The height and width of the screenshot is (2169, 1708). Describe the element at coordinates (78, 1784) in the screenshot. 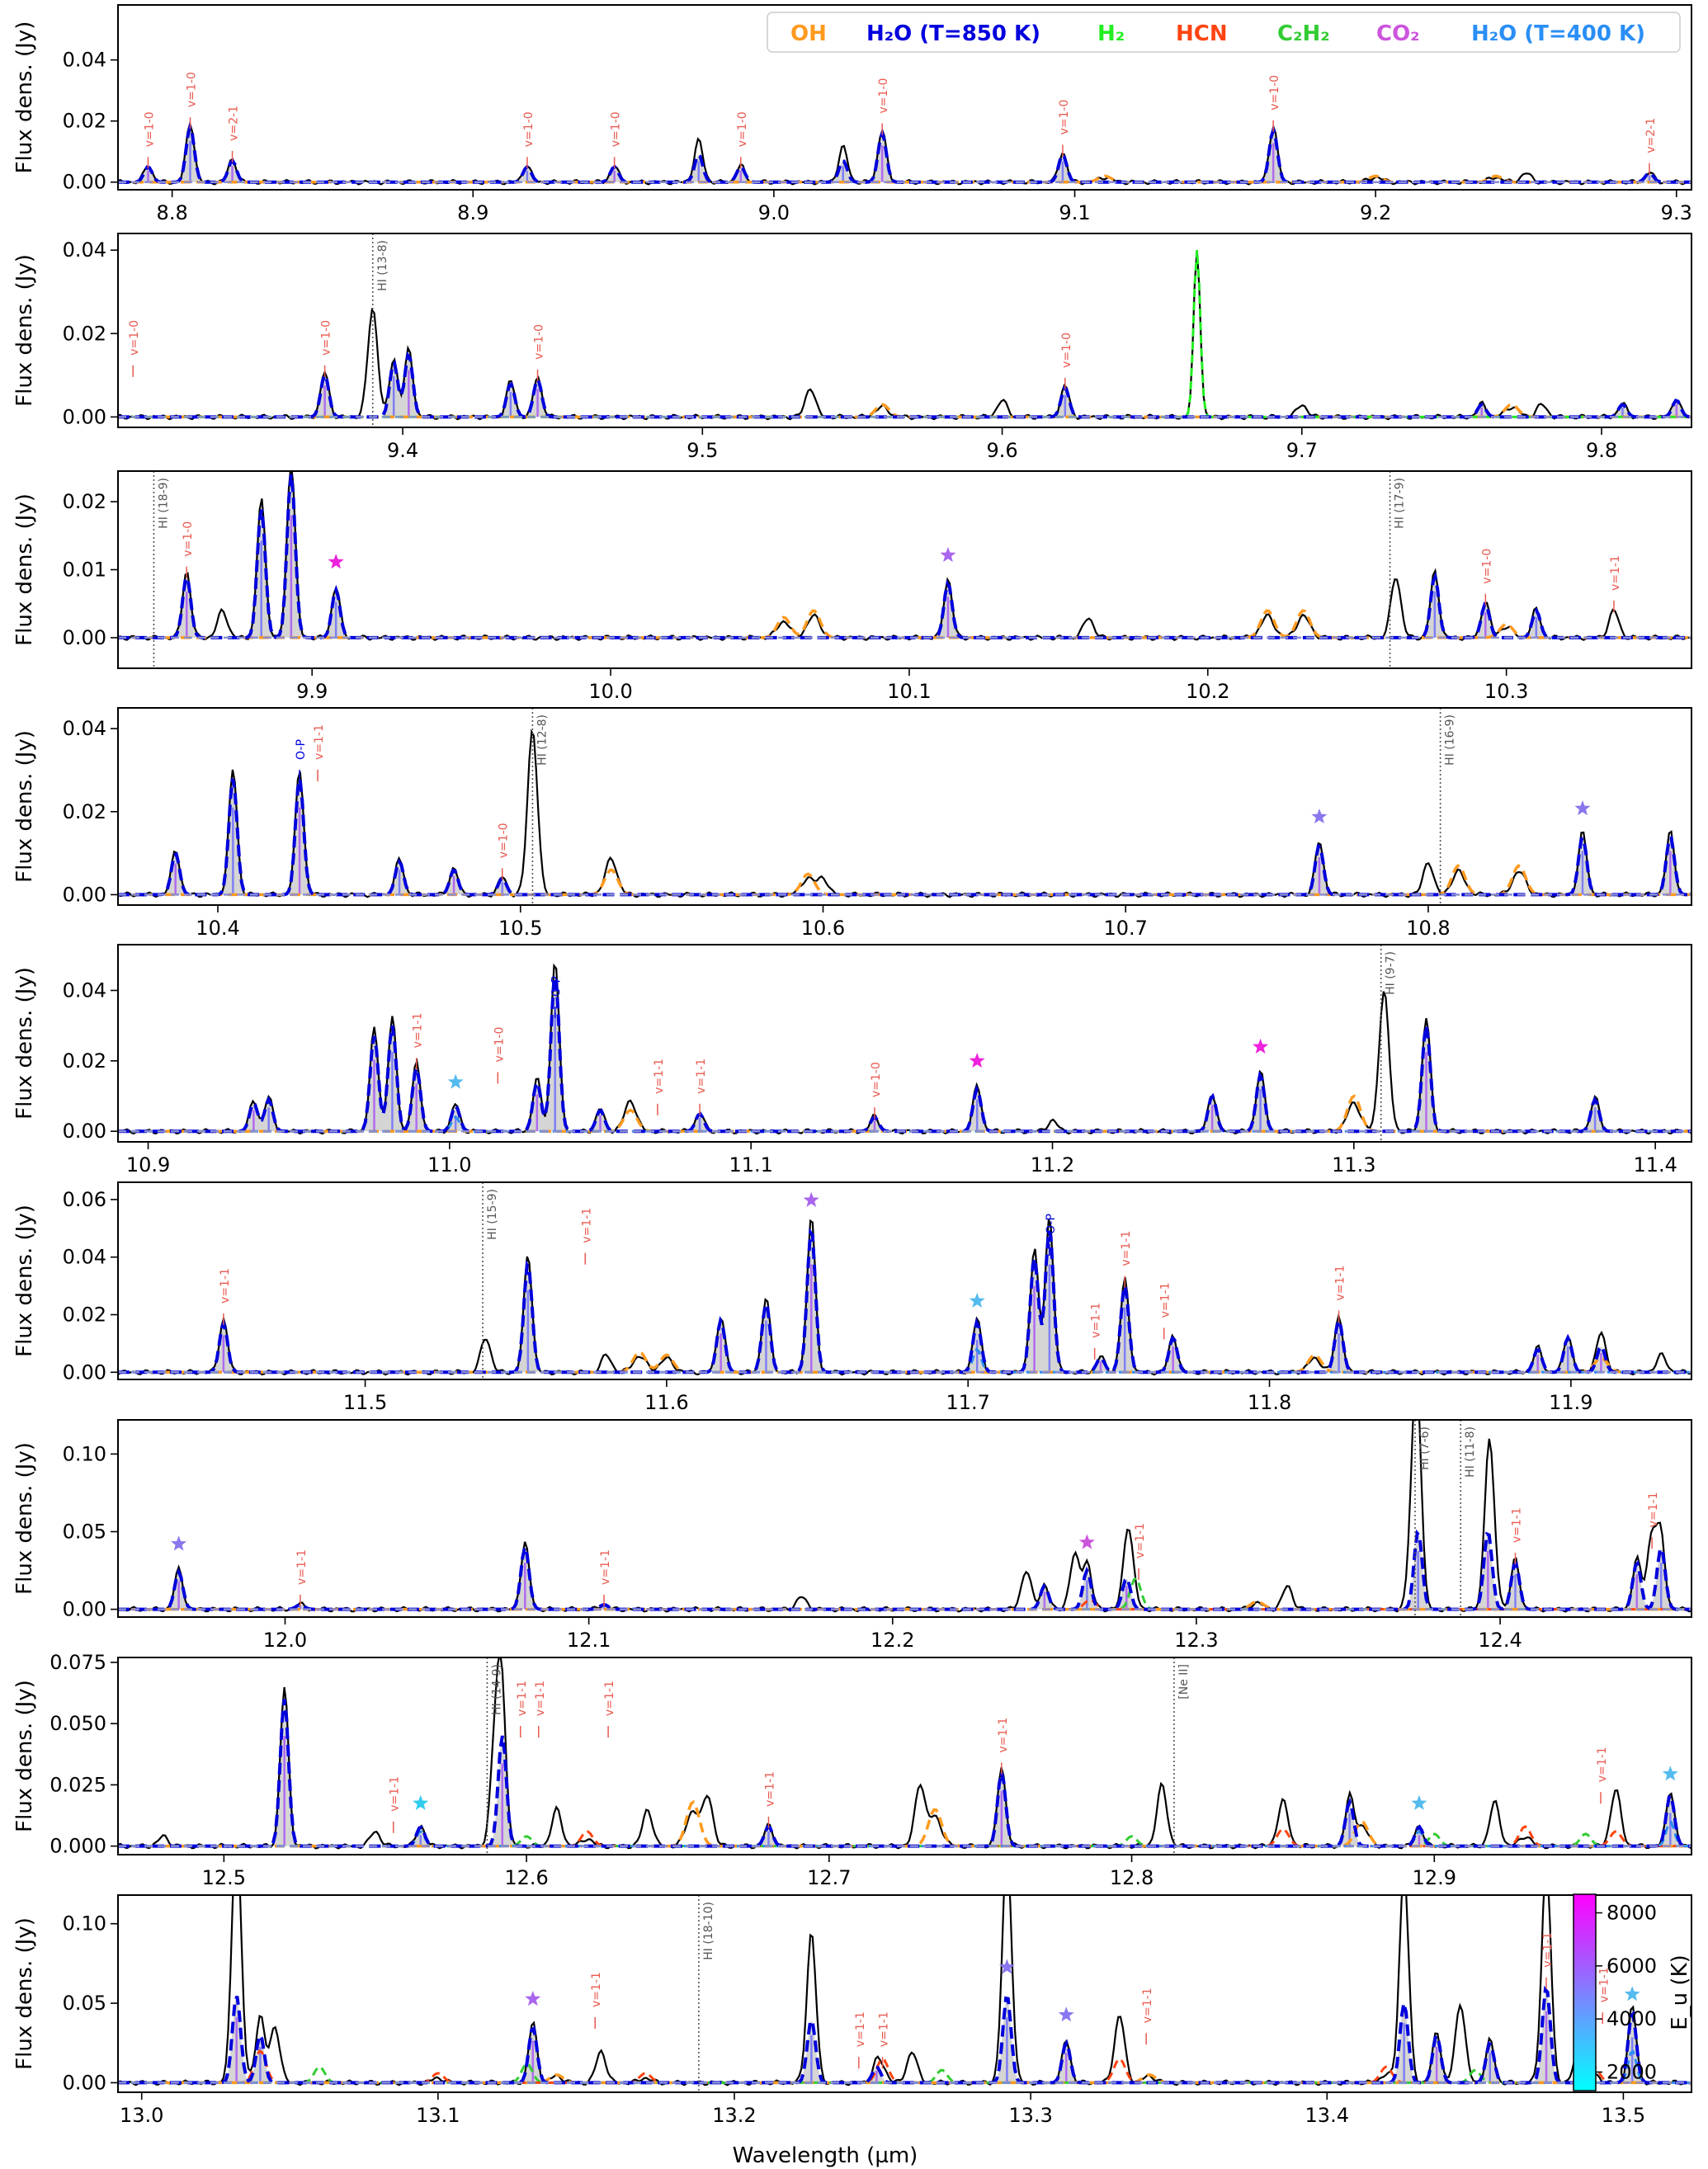

I see `y-tick-label: 0.025` at that location.